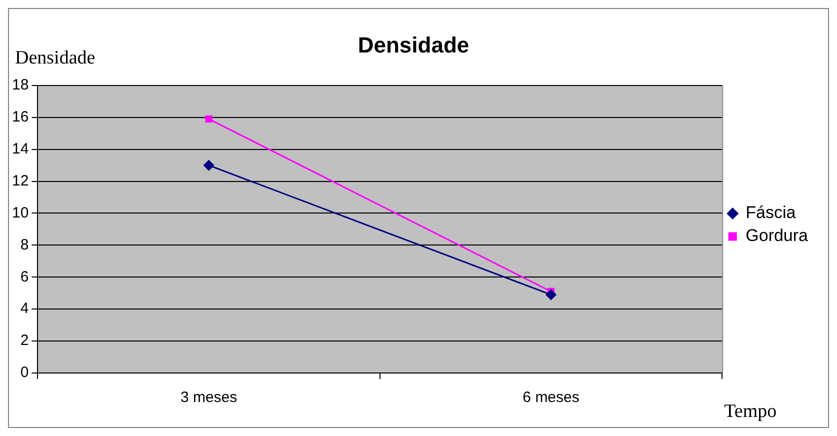 The image size is (837, 436). What do you see at coordinates (24, 309) in the screenshot?
I see `y-tick-label: 4` at bounding box center [24, 309].